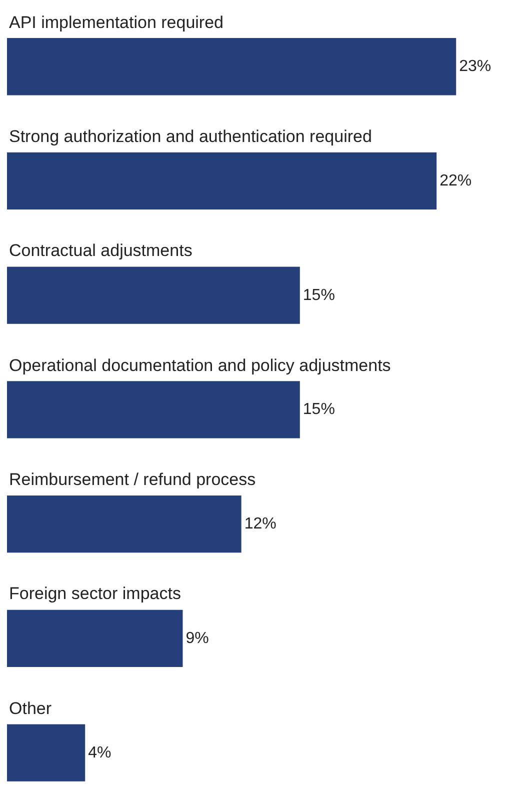 The width and height of the screenshot is (510, 810). I want to click on data-label: 9%, so click(197, 638).